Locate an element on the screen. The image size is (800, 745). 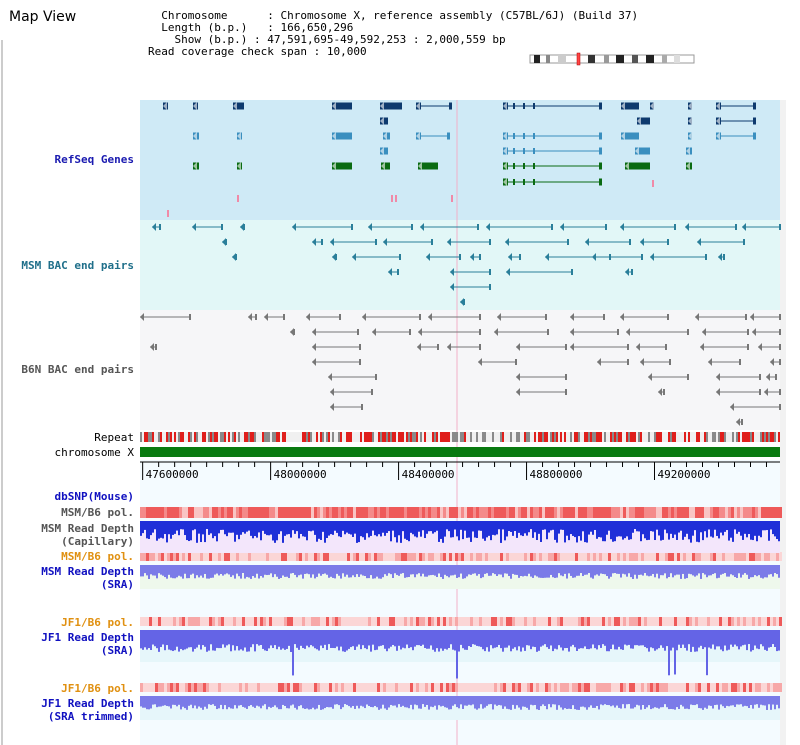
chromosome-ideogram is located at coordinates (613, 59).